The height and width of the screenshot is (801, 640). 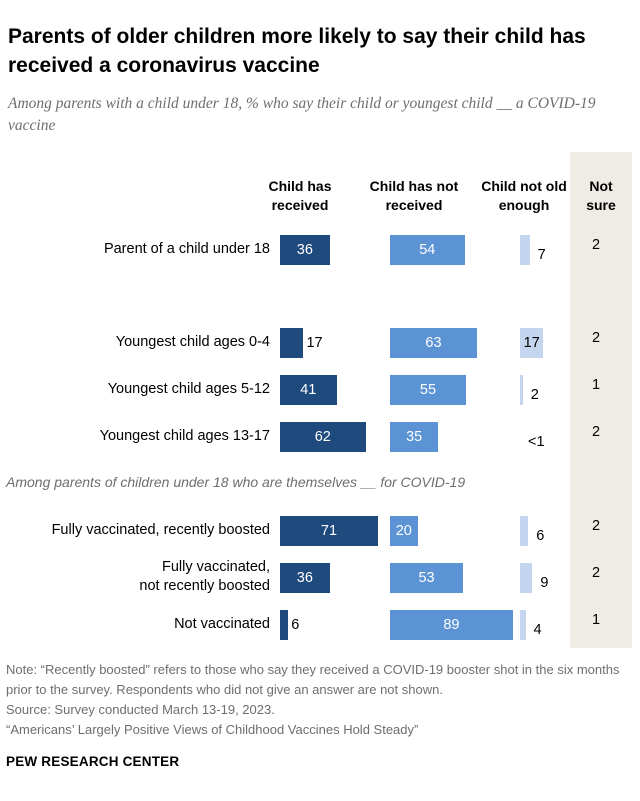 What do you see at coordinates (540, 536) in the screenshot?
I see `value-not-old-enough: 6` at bounding box center [540, 536].